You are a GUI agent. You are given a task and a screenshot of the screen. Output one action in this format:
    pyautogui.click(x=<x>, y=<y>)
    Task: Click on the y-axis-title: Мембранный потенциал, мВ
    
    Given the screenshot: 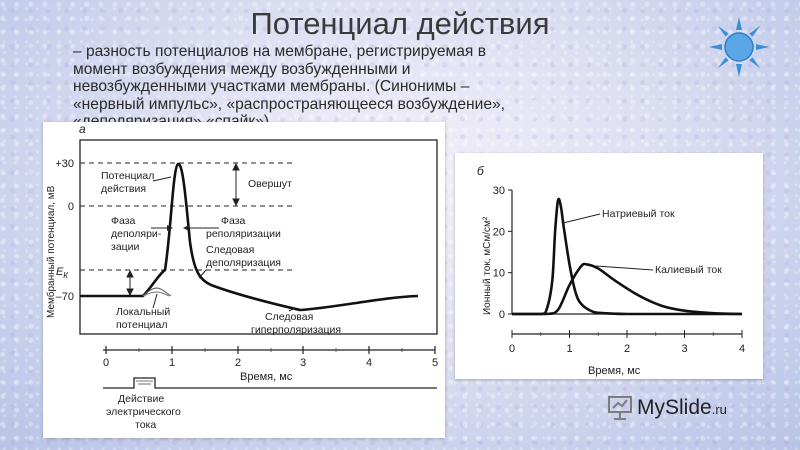 What is the action you would take?
    pyautogui.click(x=51, y=251)
    